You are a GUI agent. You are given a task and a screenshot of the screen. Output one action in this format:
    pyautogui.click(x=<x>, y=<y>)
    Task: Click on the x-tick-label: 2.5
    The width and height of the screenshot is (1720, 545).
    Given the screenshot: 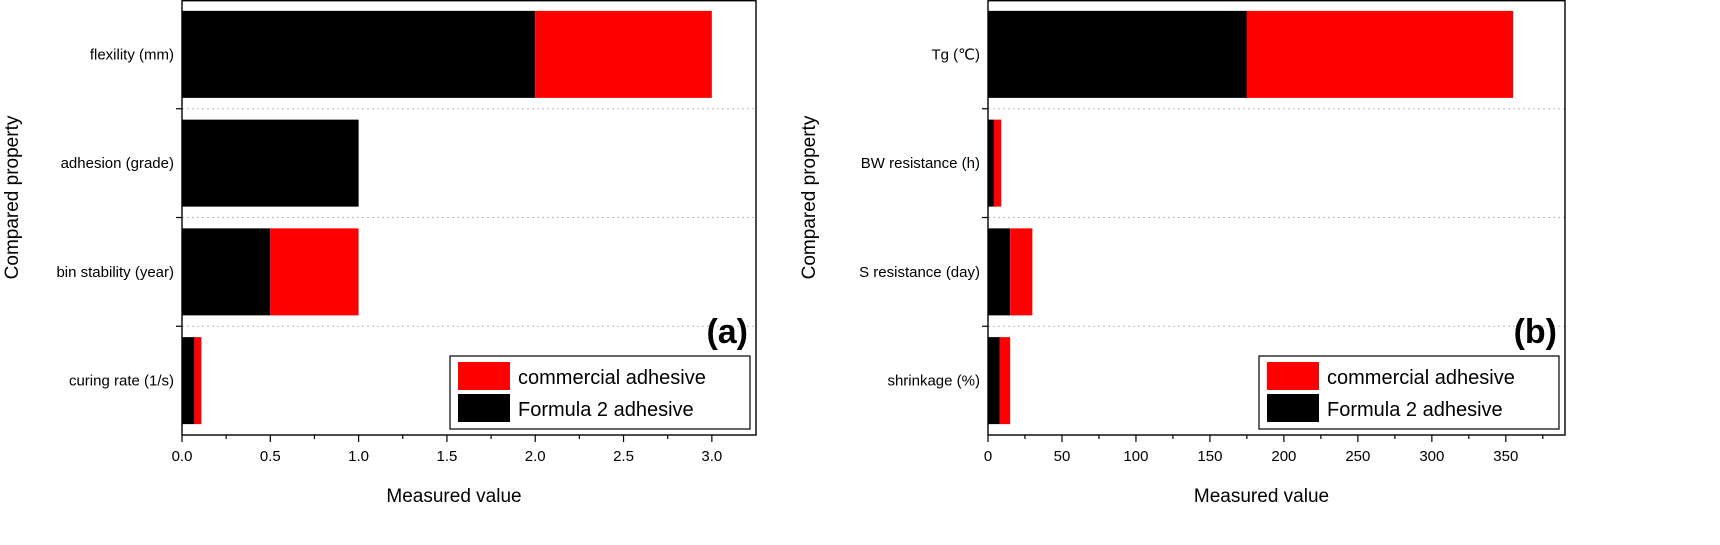 What is the action you would take?
    pyautogui.click(x=623, y=456)
    